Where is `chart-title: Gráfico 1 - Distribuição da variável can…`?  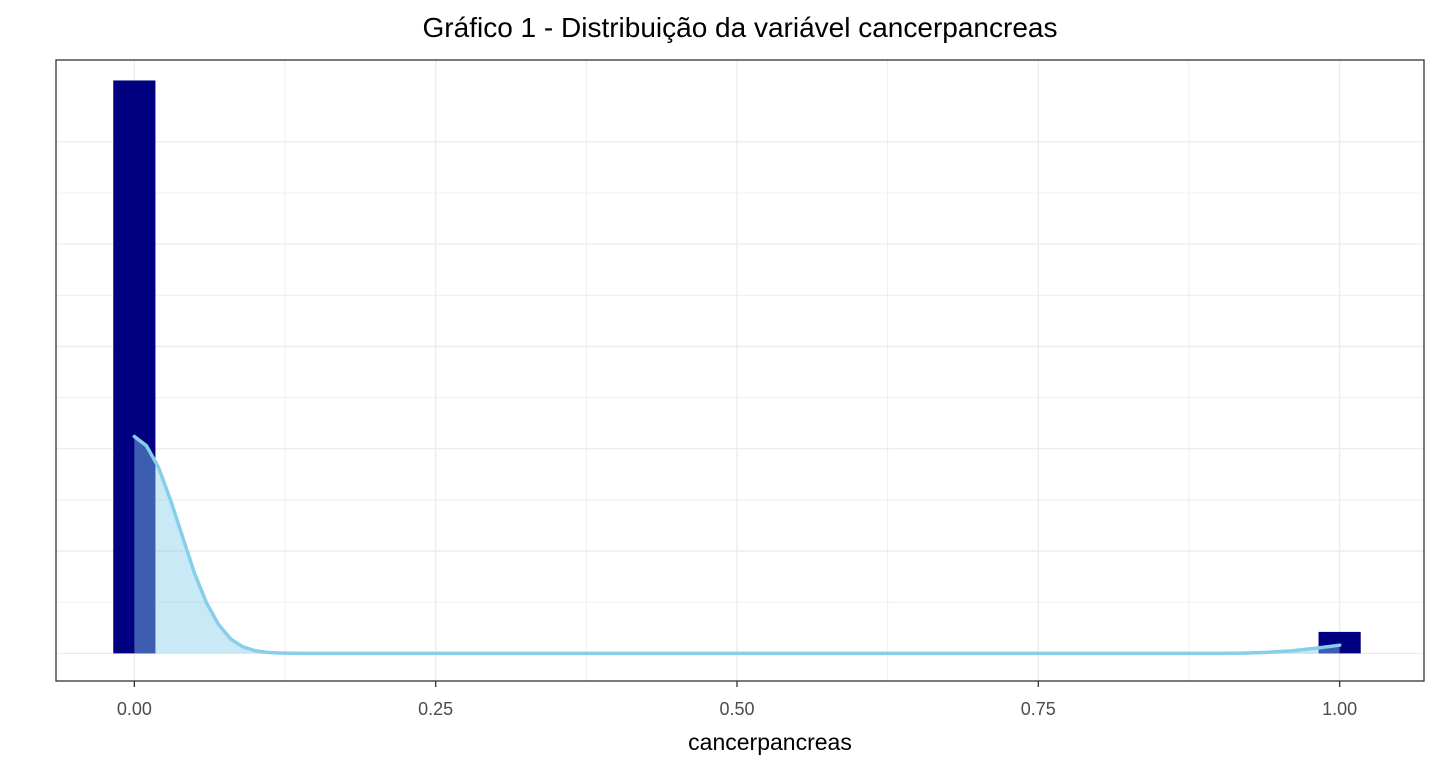 chart-title: Gráfico 1 - Distribuição da variável can… is located at coordinates (740, 27).